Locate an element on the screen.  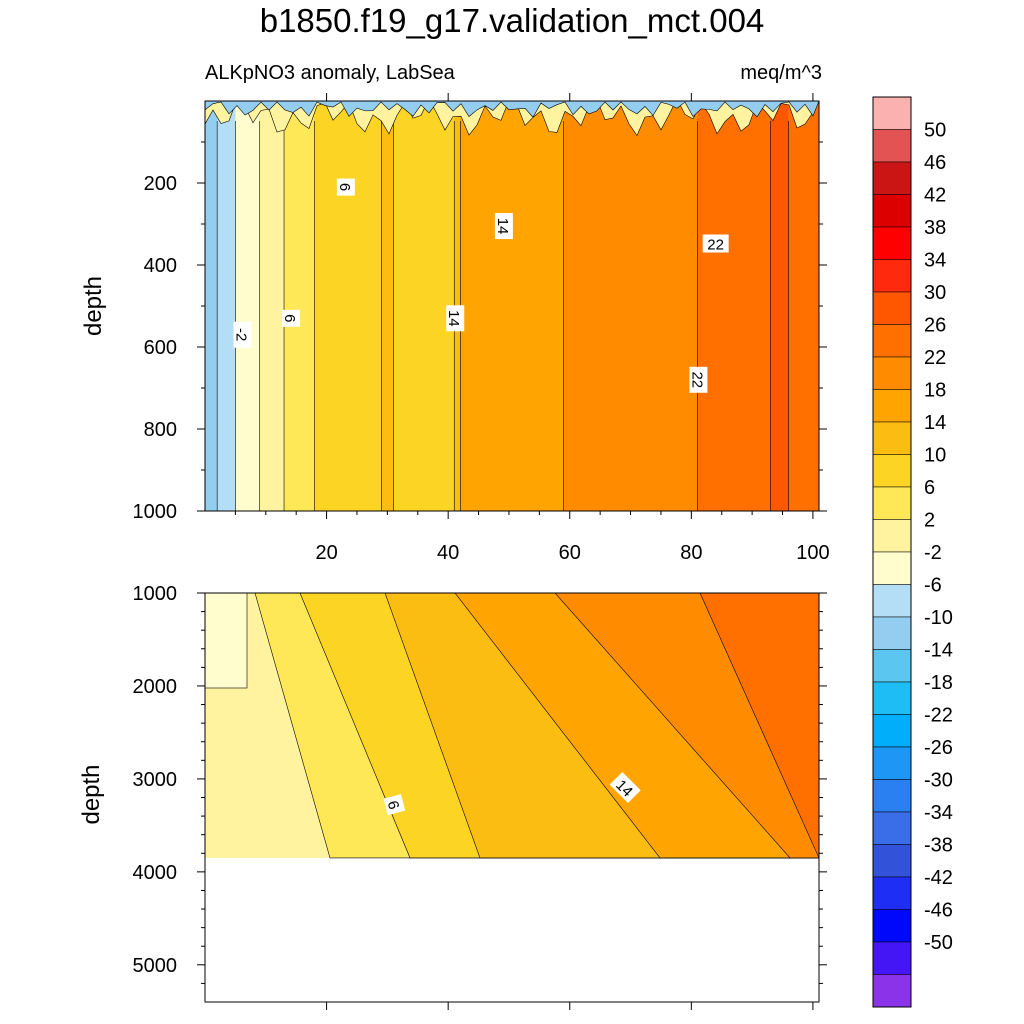
colorbar-label: -34 is located at coordinates (938, 813).